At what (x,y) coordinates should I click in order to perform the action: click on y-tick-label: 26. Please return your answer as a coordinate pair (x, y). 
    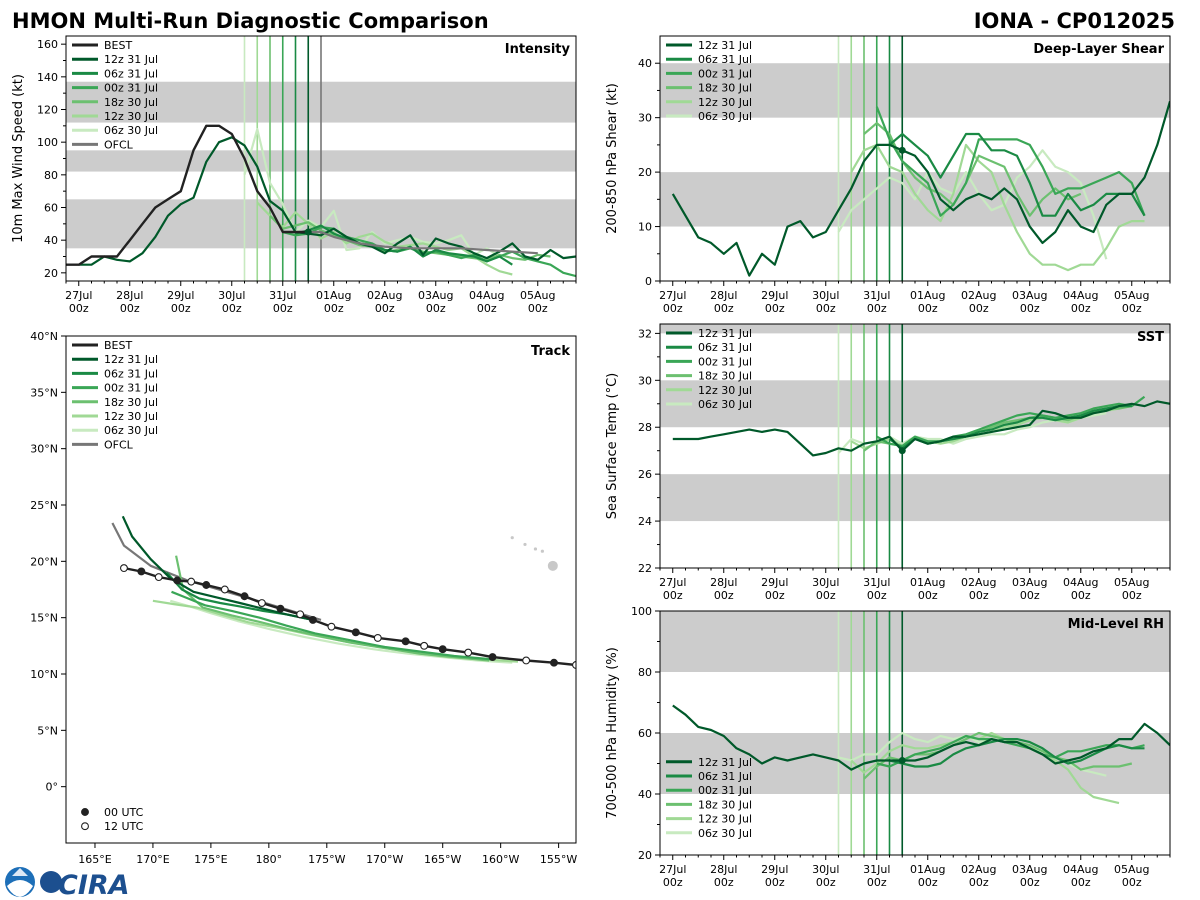
    Looking at the image, I should click on (645, 474).